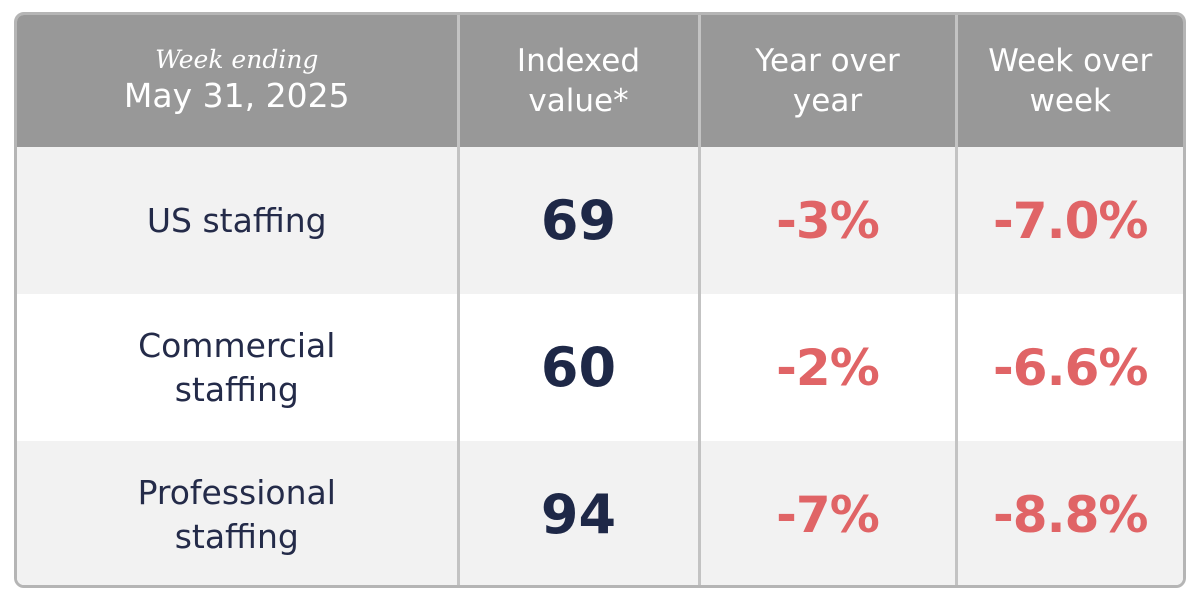 This screenshot has height=600, width=1200. What do you see at coordinates (236, 95) in the screenshot?
I see `week-ending-date: May 31, 2025` at bounding box center [236, 95].